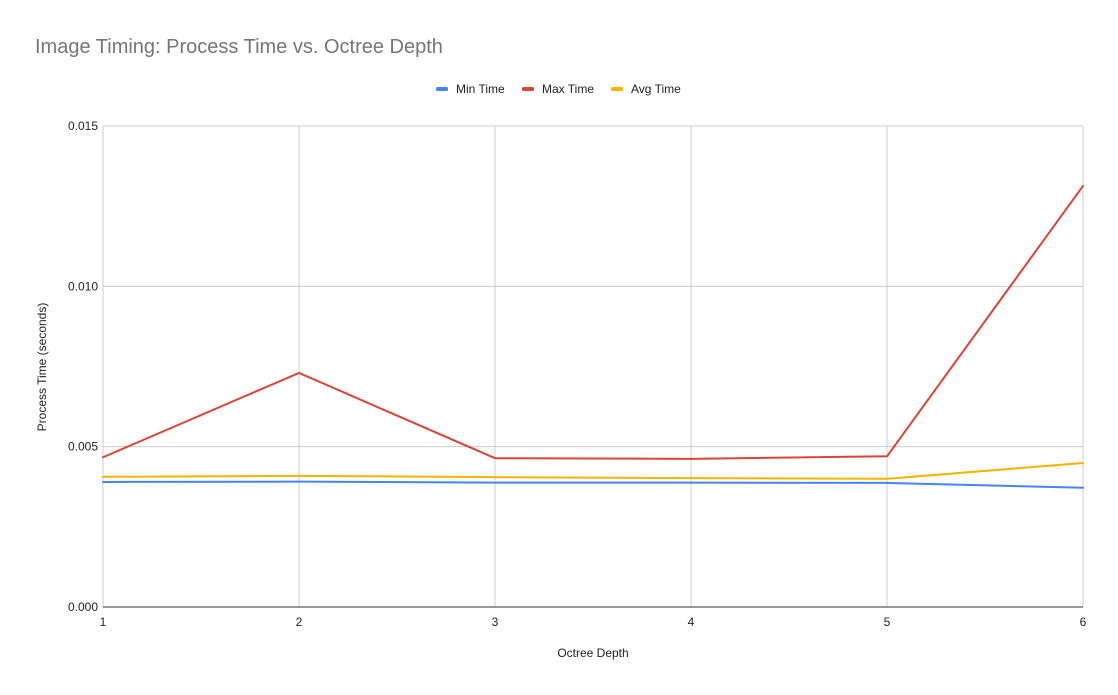 The width and height of the screenshot is (1118, 695). What do you see at coordinates (593, 471) in the screenshot?
I see `series-line-avg-time` at bounding box center [593, 471].